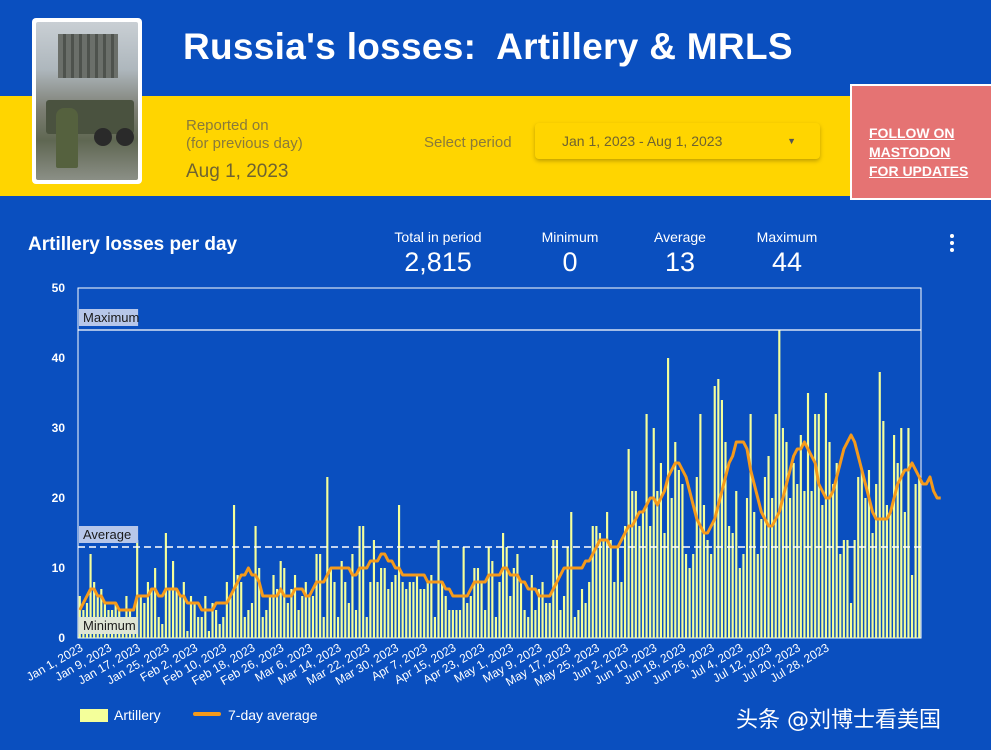 The height and width of the screenshot is (750, 991). I want to click on stat-minimum-value: 0, so click(570, 262).